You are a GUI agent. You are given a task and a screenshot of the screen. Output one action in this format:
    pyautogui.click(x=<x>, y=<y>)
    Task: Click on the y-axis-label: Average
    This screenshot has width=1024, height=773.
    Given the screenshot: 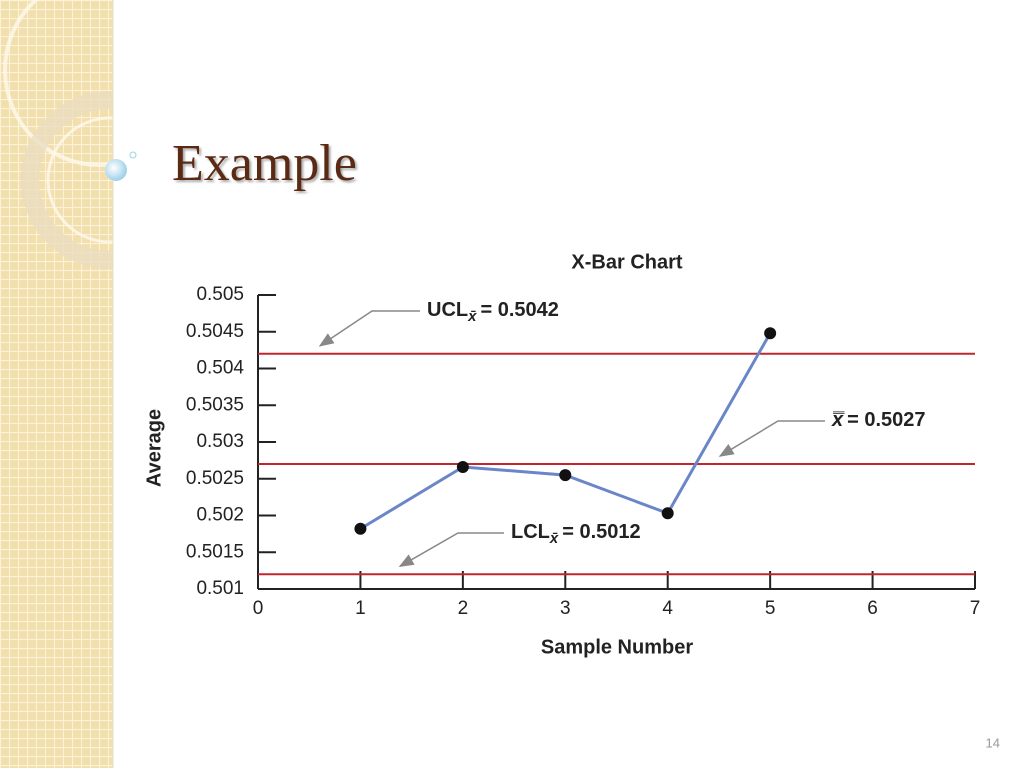 What is the action you would take?
    pyautogui.click(x=154, y=448)
    